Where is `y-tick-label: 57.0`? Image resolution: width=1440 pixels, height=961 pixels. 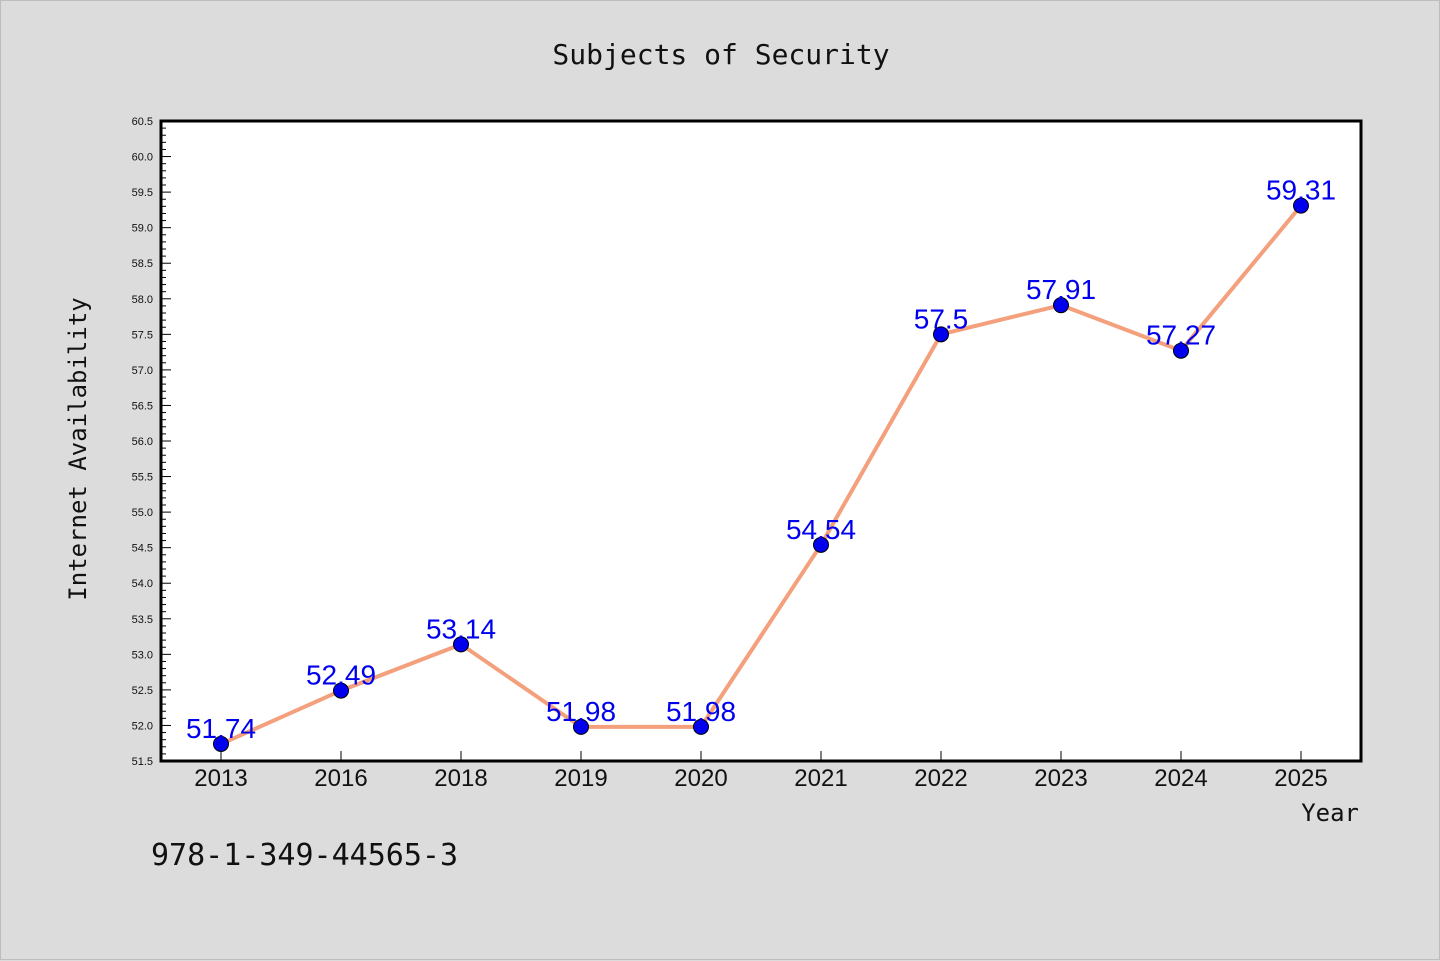 y-tick-label: 57.0 is located at coordinates (142, 371).